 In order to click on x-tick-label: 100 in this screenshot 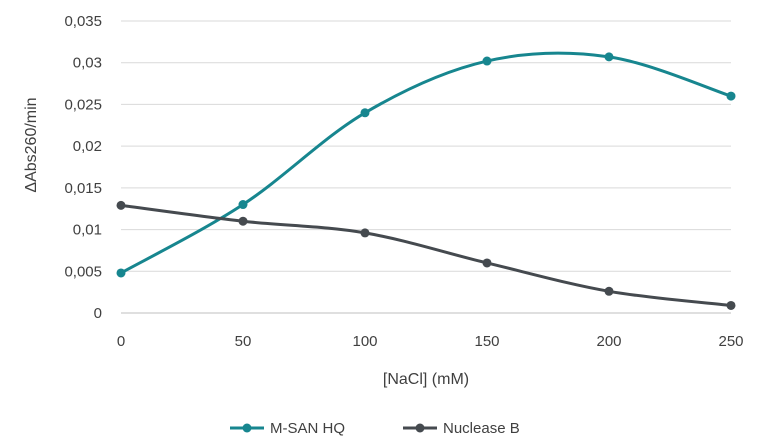, I will do `click(364, 341)`.